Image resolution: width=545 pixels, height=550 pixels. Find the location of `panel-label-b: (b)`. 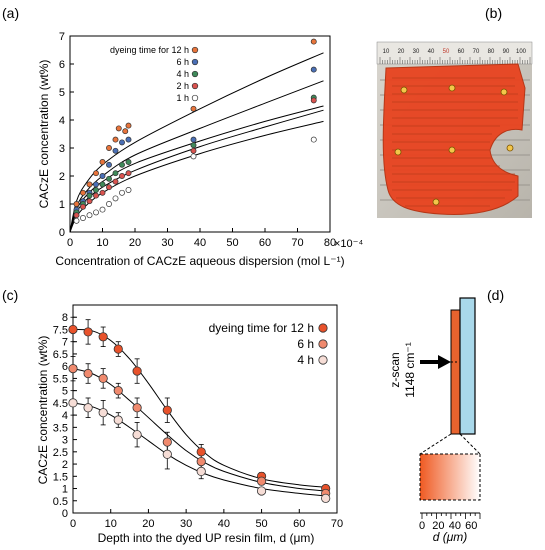

panel-label-b: (b) is located at coordinates (493, 13).